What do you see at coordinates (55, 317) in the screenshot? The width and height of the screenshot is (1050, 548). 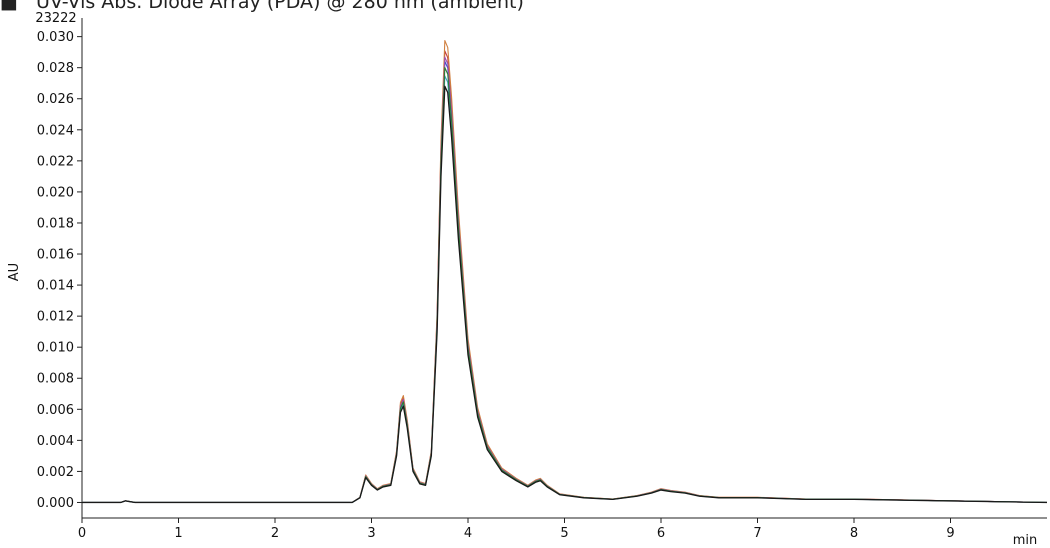 I see `y-tick-label: 0.012` at bounding box center [55, 317].